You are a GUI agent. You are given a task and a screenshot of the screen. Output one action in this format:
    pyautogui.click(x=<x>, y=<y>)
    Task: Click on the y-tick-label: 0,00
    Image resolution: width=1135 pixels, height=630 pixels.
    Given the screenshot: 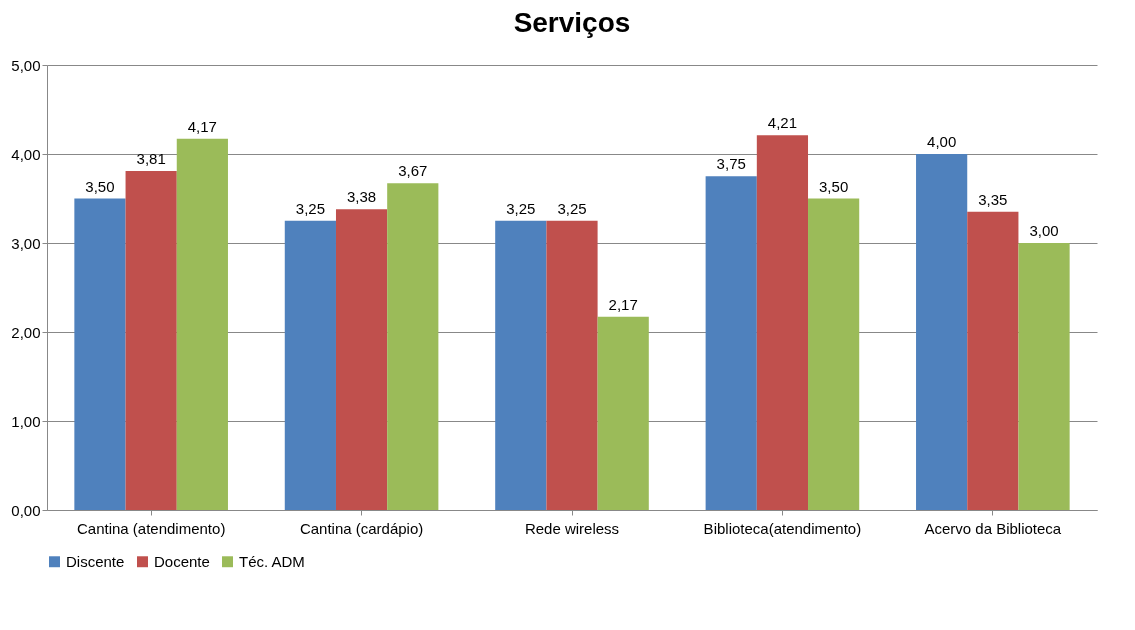 What is the action you would take?
    pyautogui.click(x=26, y=510)
    